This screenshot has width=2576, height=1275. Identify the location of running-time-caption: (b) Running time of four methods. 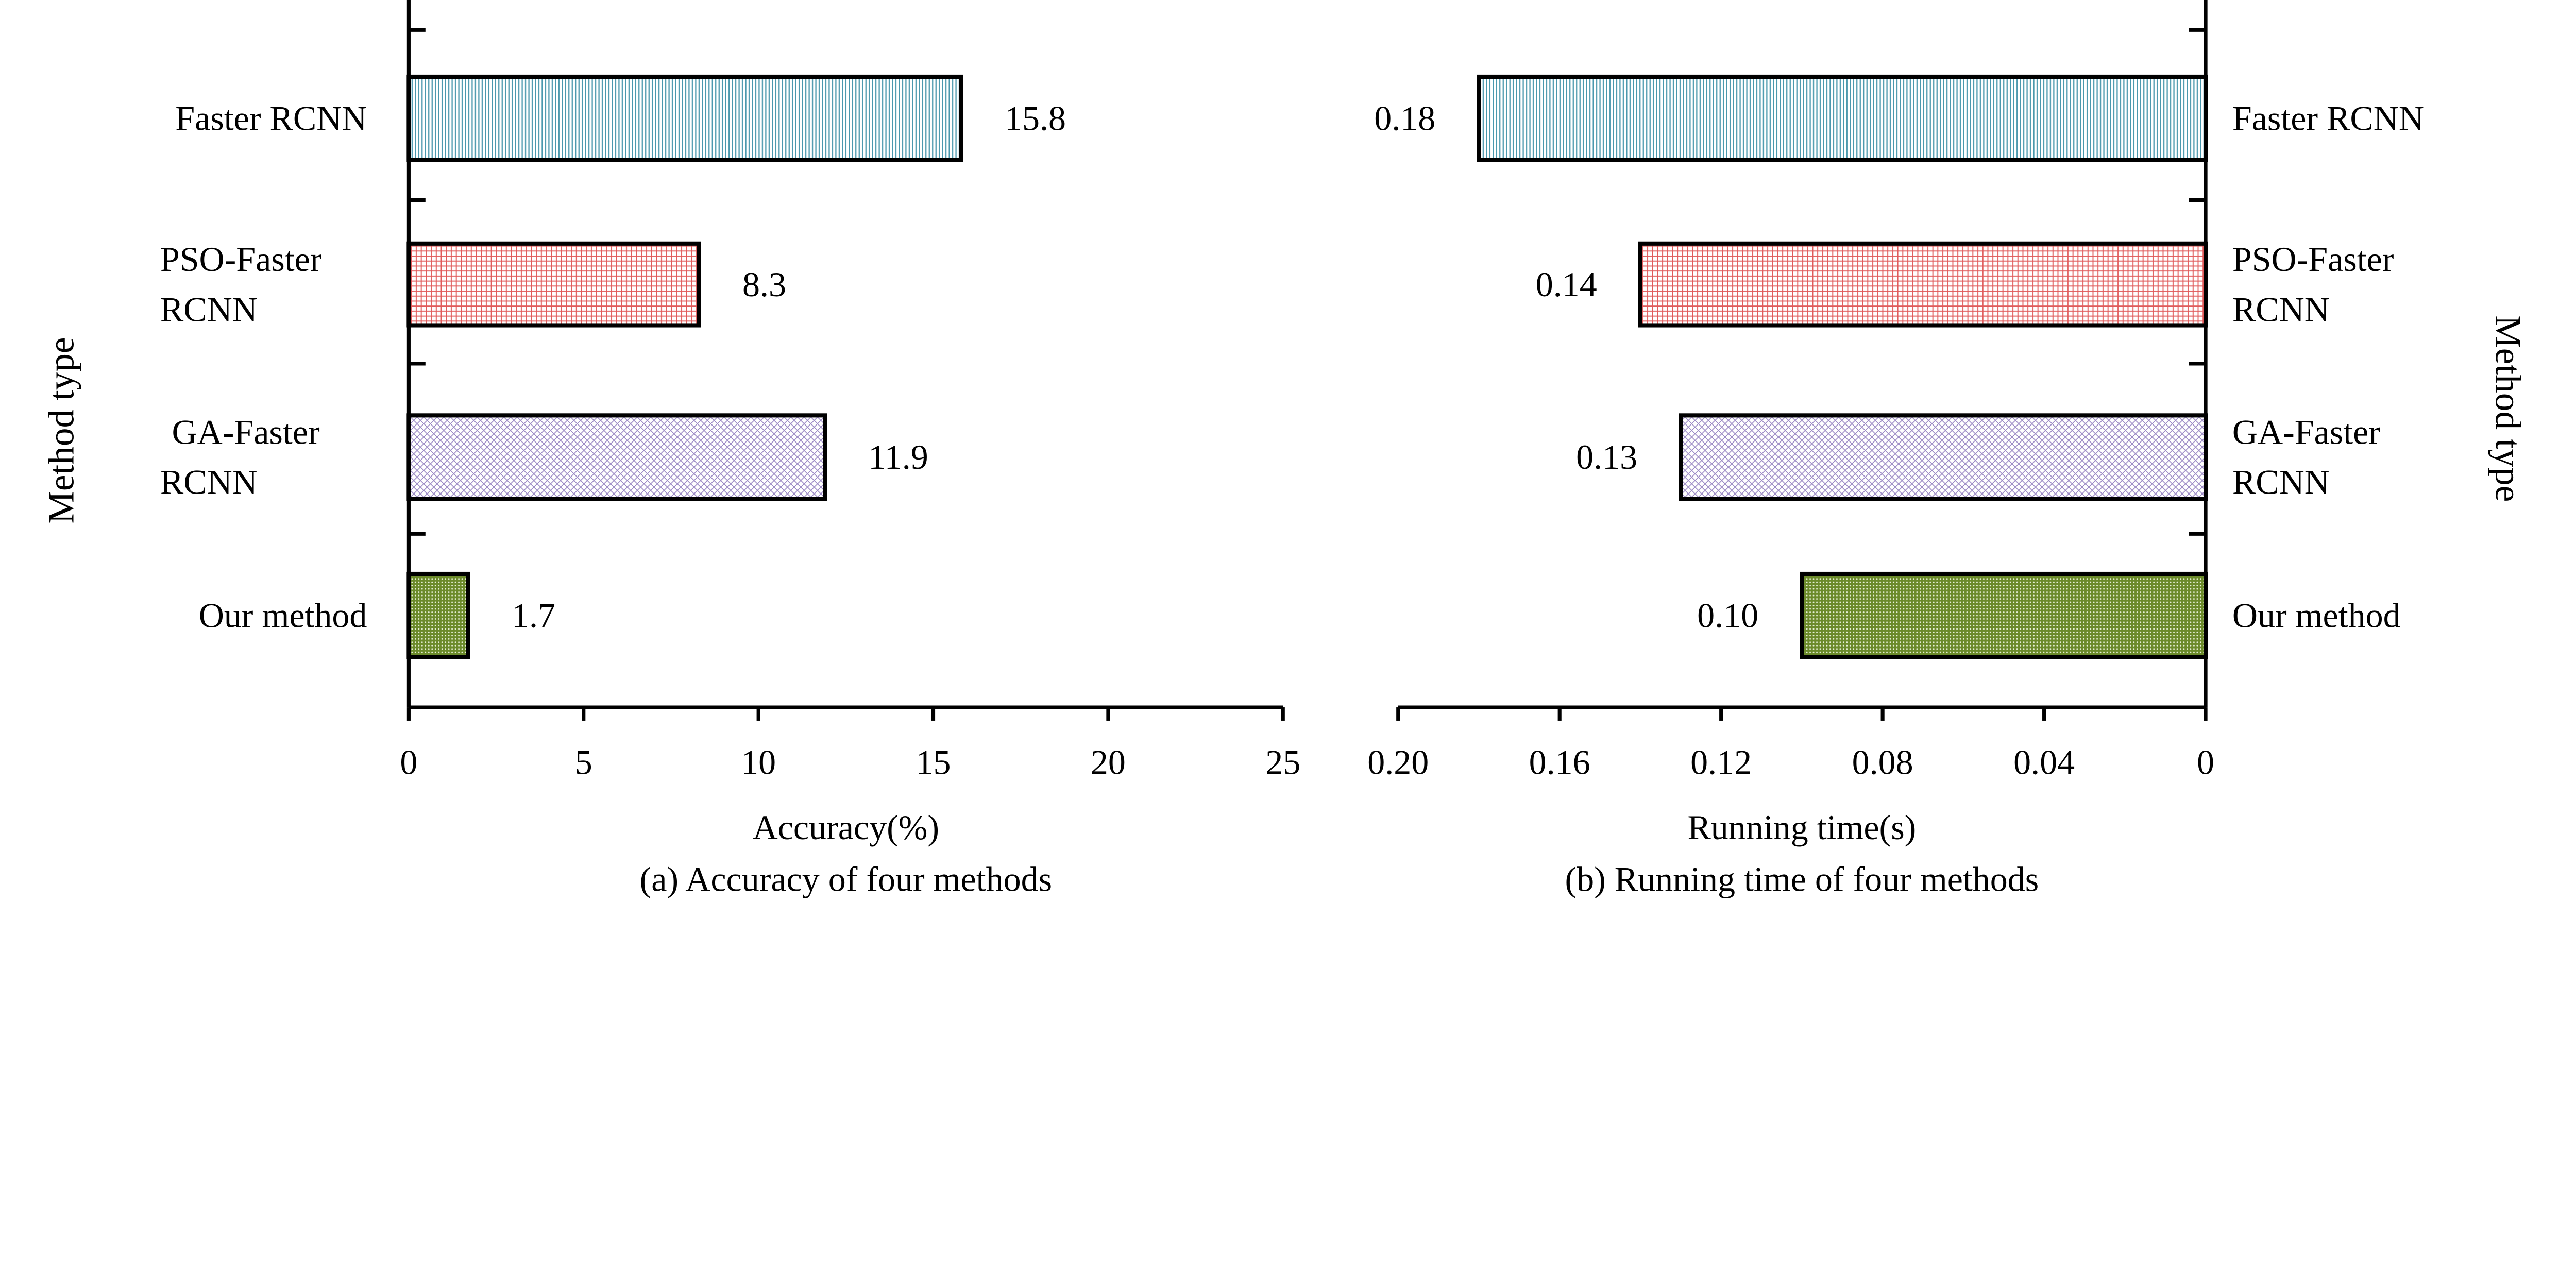
(1802, 878).